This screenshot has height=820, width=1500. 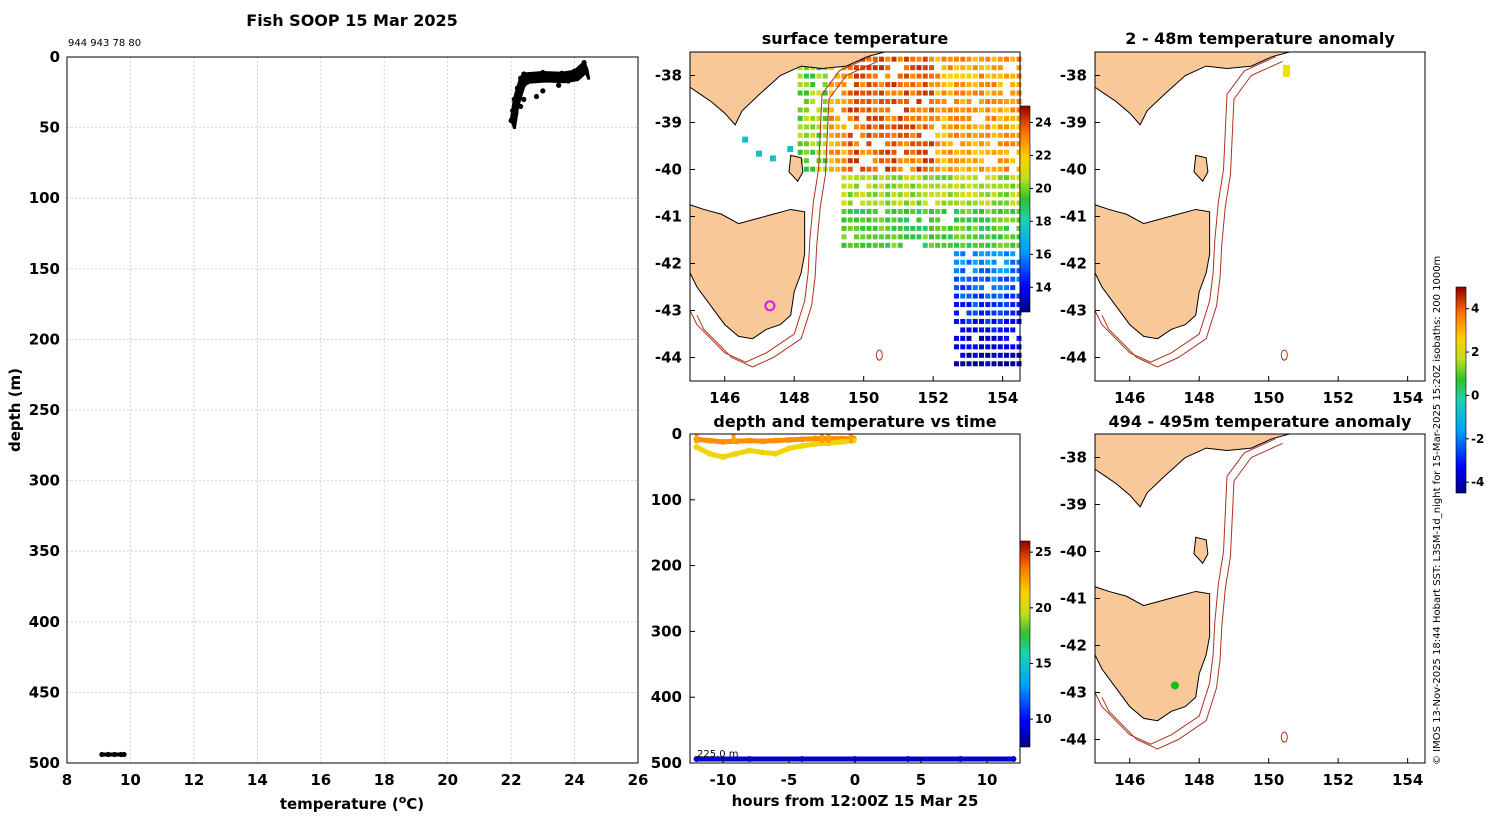 I want to click on profile-ids: 944 943 78 80, so click(x=104, y=43).